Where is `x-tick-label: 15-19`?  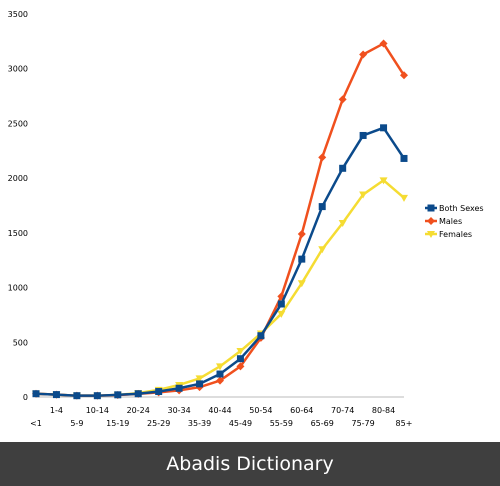
x-tick-label: 15-19 is located at coordinates (117, 423).